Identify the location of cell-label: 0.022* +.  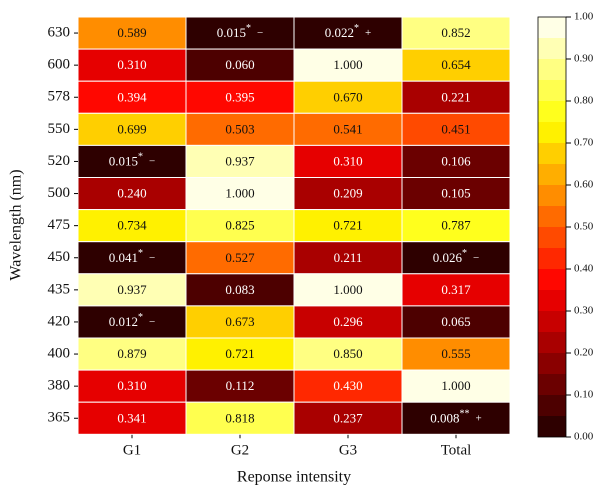
(348, 31).